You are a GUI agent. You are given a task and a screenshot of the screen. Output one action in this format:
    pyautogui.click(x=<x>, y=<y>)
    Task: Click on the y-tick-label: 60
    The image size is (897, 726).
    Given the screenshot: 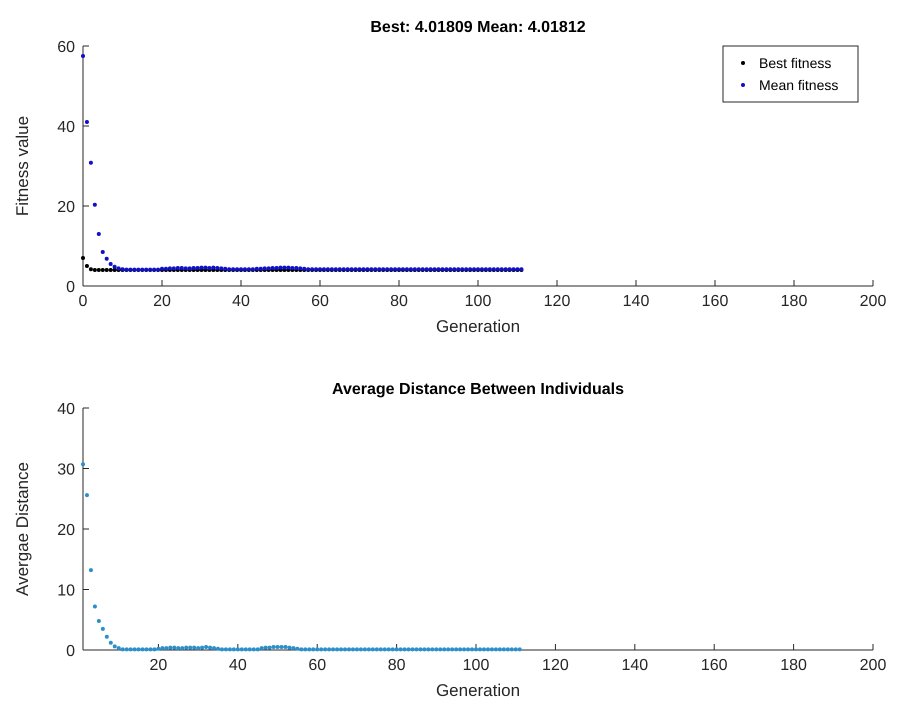 What is the action you would take?
    pyautogui.click(x=66, y=47)
    